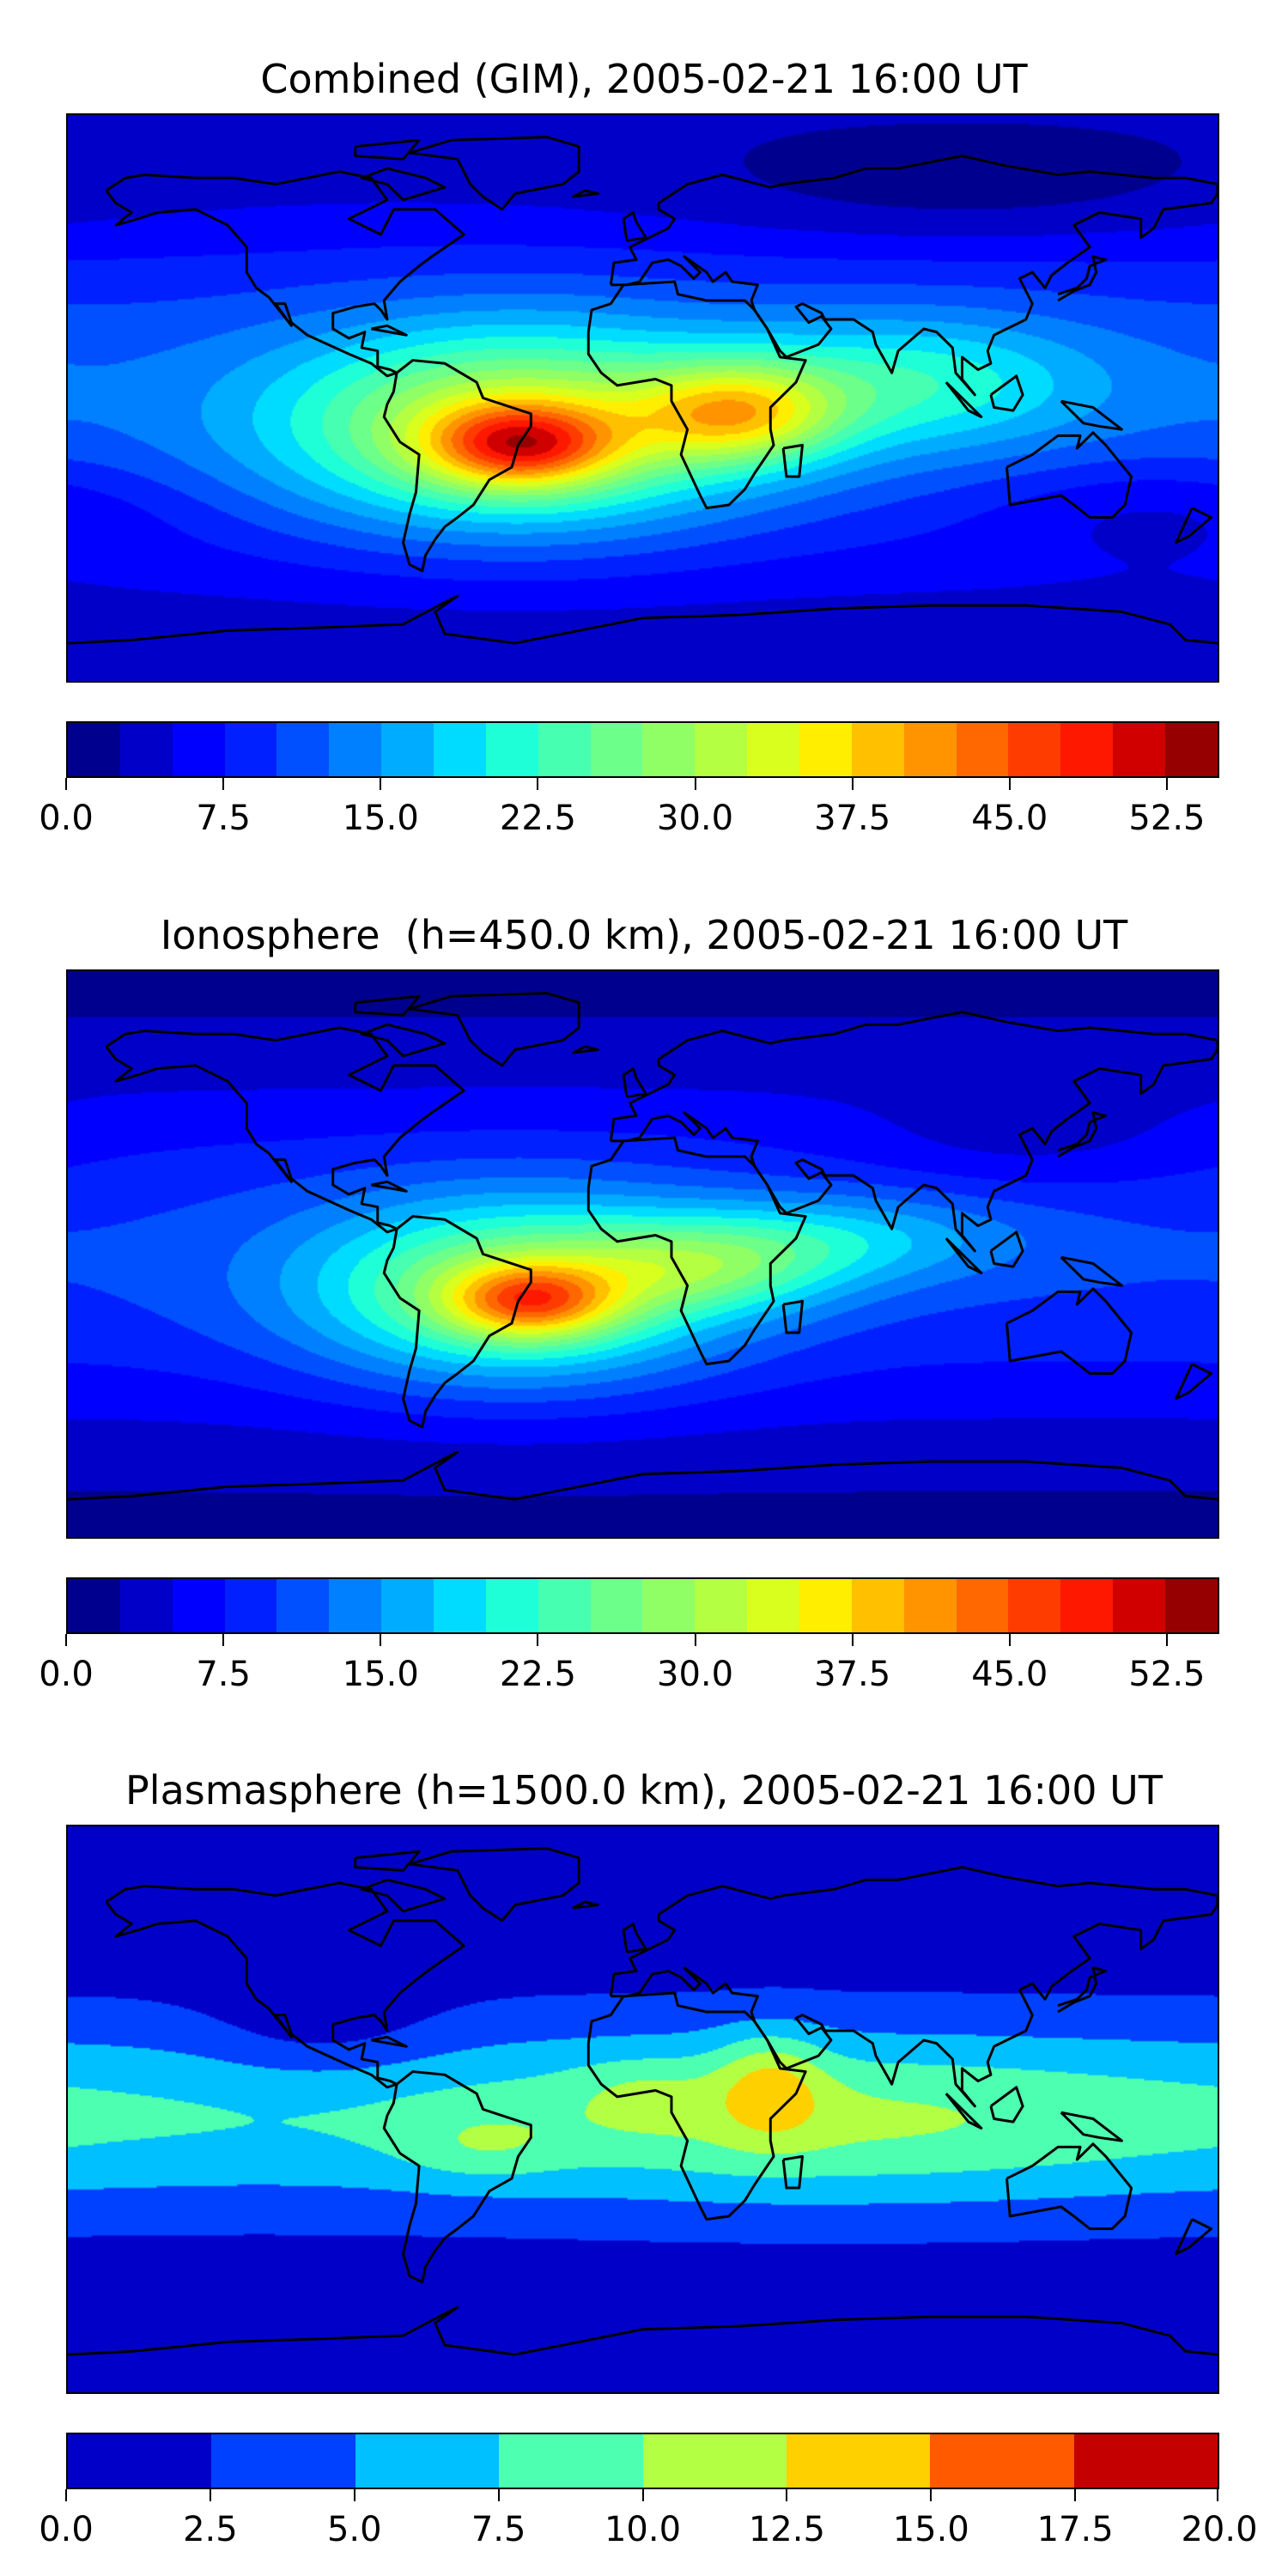 The height and width of the screenshot is (2576, 1288). What do you see at coordinates (695, 819) in the screenshot?
I see `colorbar-tick-label: 30.0` at bounding box center [695, 819].